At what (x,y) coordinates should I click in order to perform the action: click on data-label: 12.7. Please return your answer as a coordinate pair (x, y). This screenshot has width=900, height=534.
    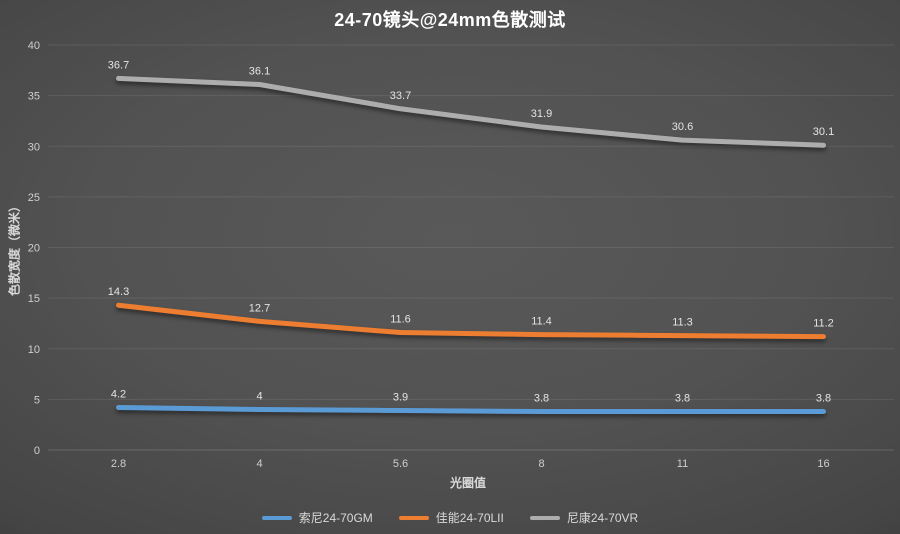
    Looking at the image, I should click on (259, 308).